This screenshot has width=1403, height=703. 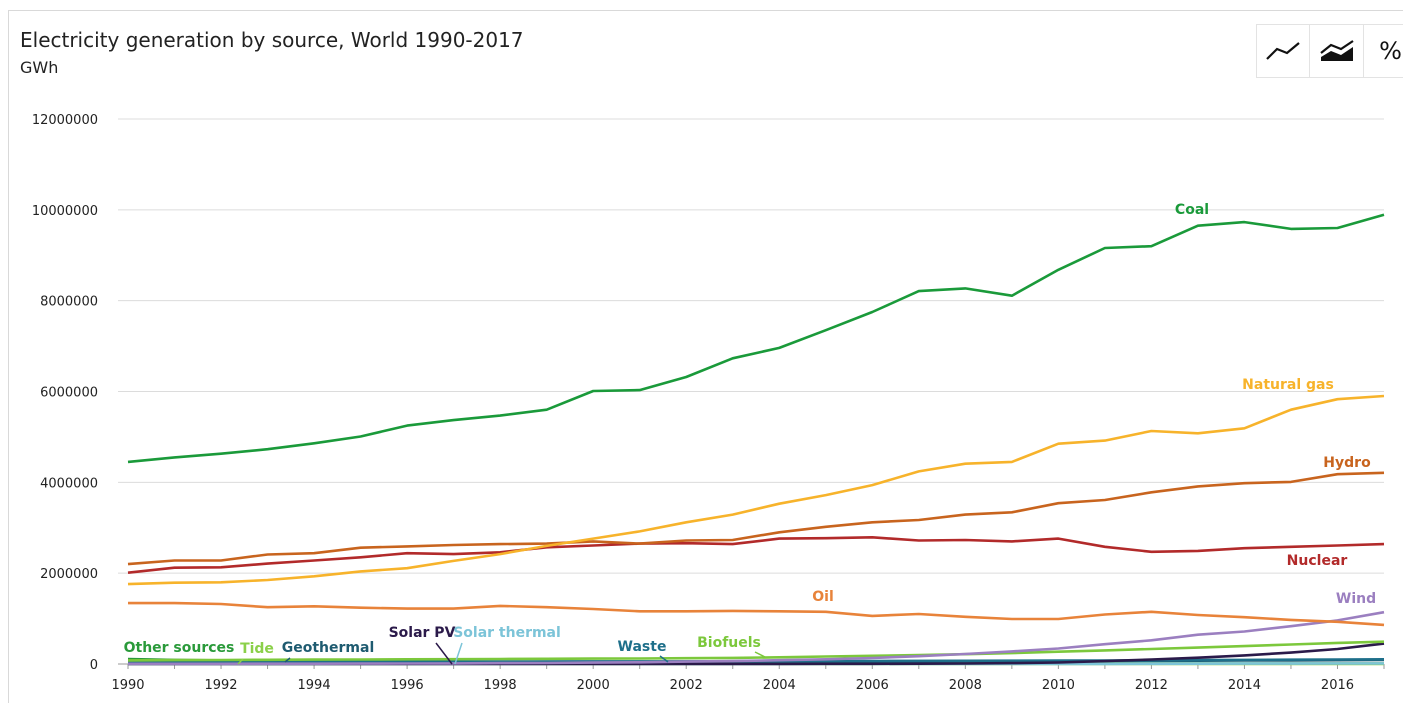 I want to click on x-tick-label: 2014, so click(x=1244, y=685).